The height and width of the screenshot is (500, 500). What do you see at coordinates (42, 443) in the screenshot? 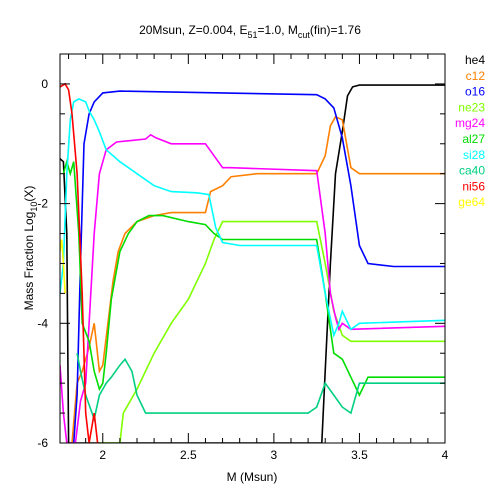
I see `y-tick-label: -6` at bounding box center [42, 443].